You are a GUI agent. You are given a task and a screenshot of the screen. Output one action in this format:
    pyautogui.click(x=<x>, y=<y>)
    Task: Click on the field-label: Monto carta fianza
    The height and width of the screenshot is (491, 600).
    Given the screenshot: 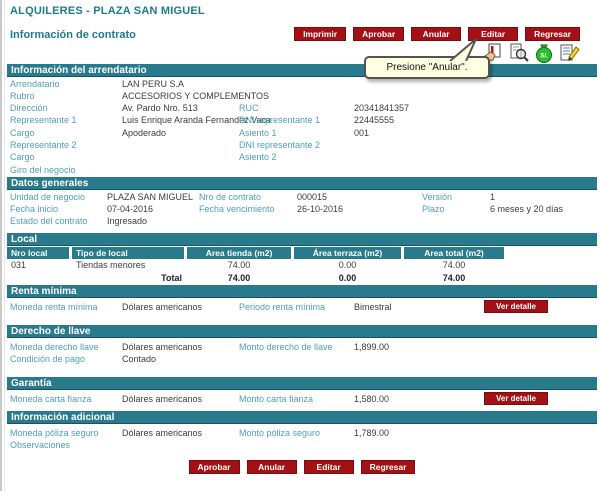 What is the action you would take?
    pyautogui.click(x=276, y=398)
    